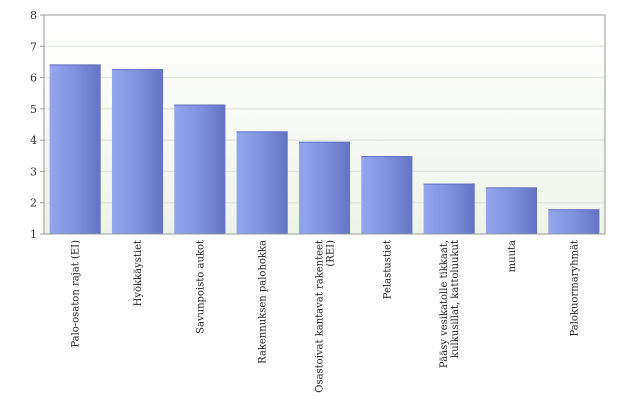  Describe the element at coordinates (387, 269) in the screenshot. I see `x-category-label: Pelastustiet` at that location.